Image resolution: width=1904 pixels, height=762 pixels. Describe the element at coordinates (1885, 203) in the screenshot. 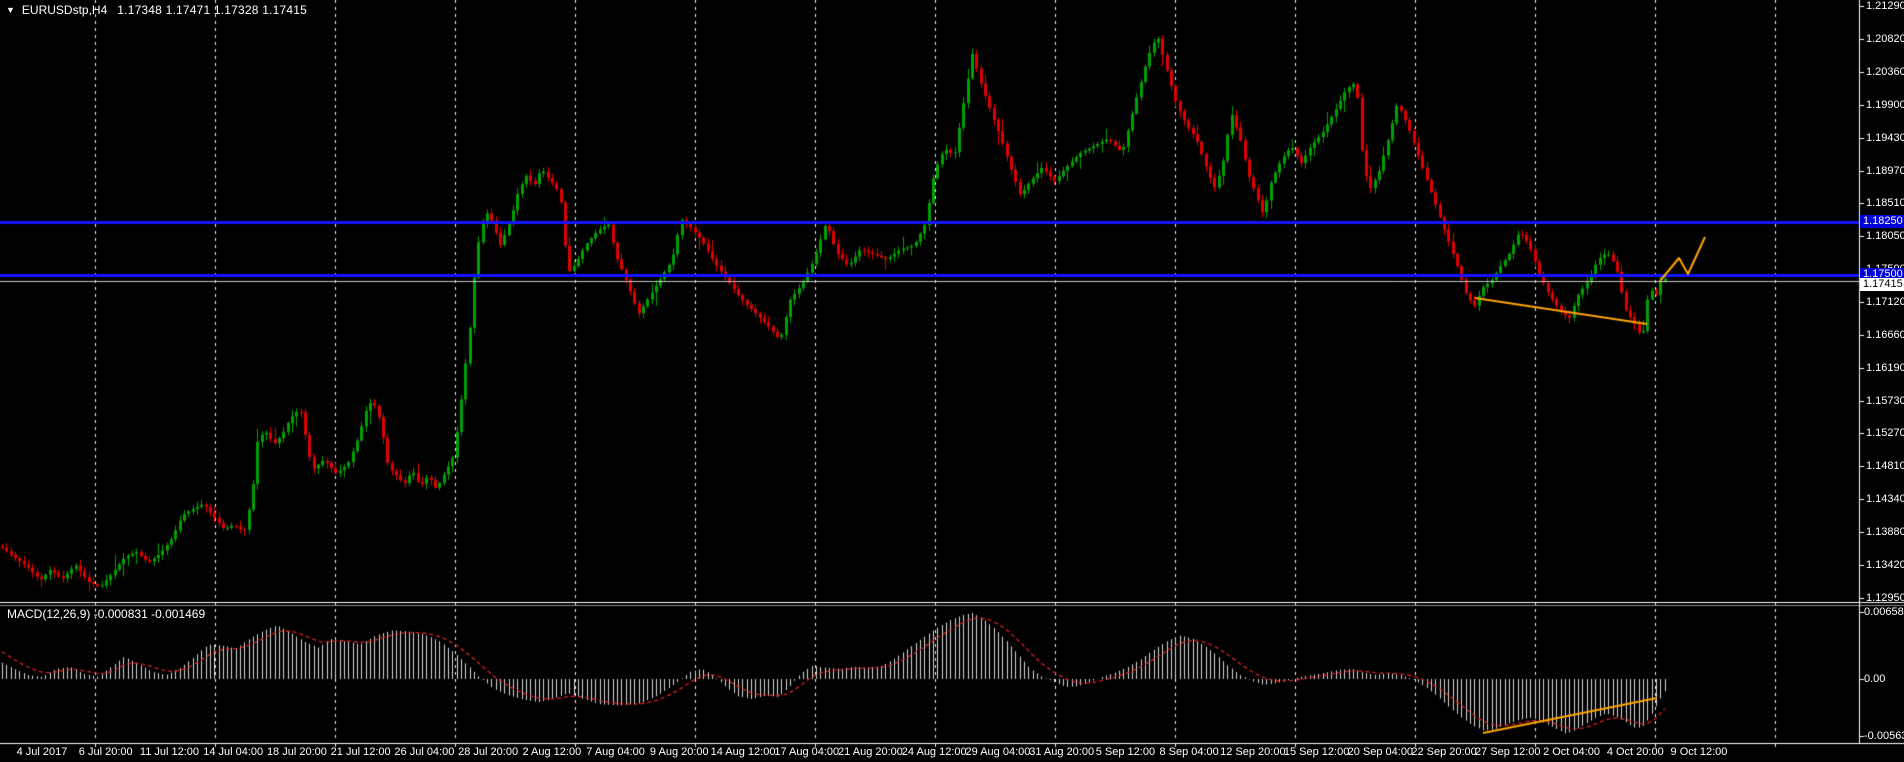

I see `price-axis-label: 1.18510` at that location.